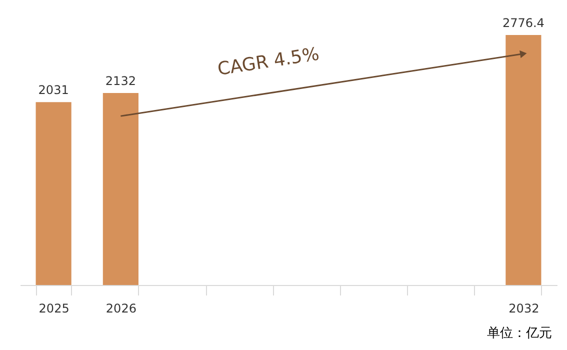 This screenshot has width=567, height=350. Describe the element at coordinates (54, 309) in the screenshot. I see `x-tick-label: 2025` at that location.